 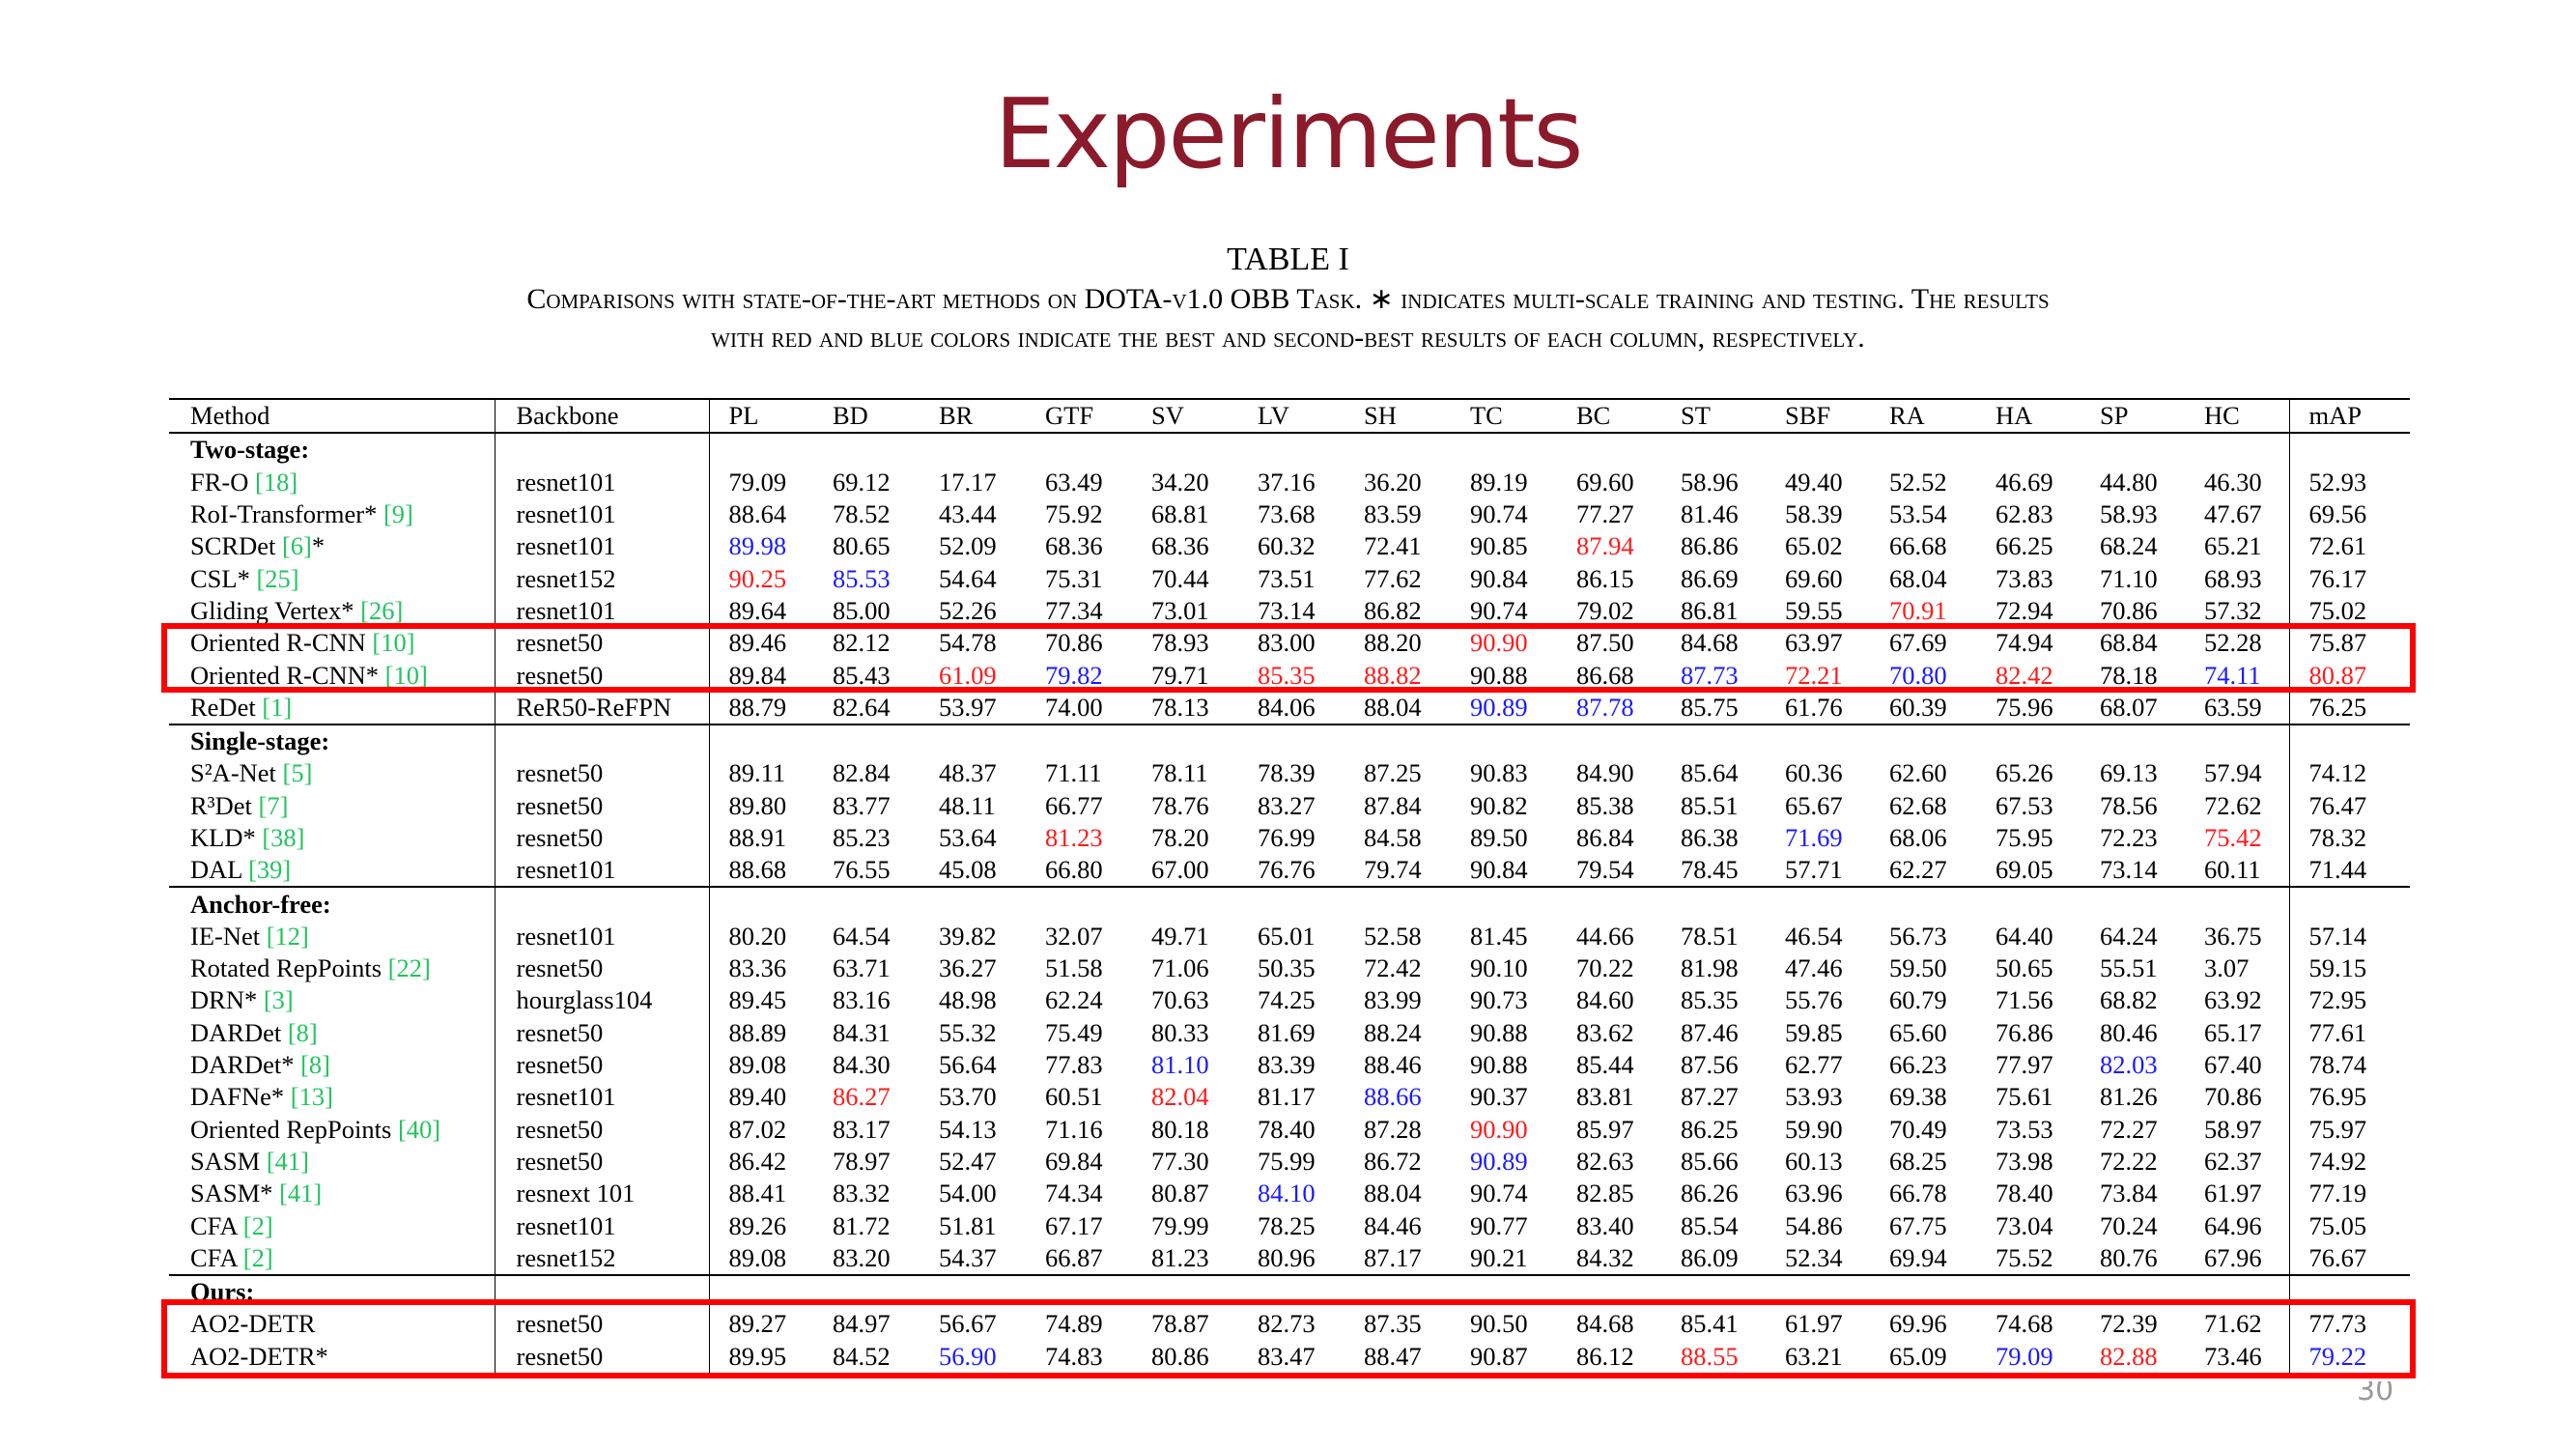 What do you see at coordinates (332, 1324) in the screenshot?
I see `method-cell: AO2-DETR` at bounding box center [332, 1324].